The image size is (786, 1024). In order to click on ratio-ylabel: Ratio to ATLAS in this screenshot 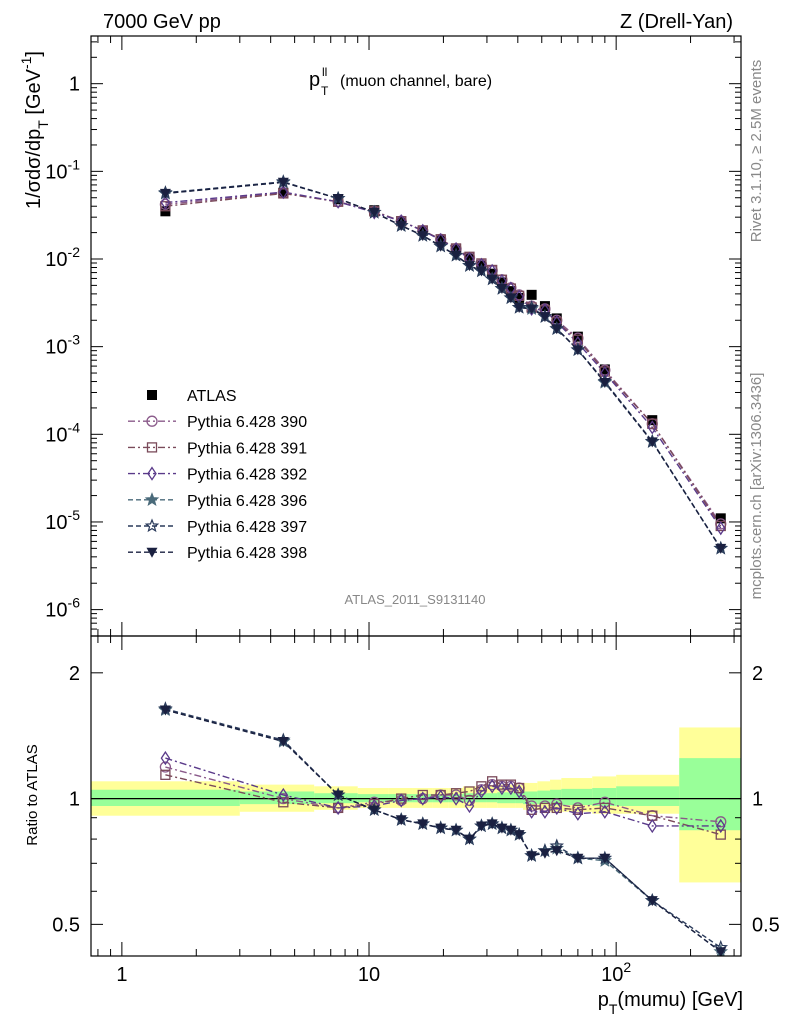, I will do `click(32, 794)`.